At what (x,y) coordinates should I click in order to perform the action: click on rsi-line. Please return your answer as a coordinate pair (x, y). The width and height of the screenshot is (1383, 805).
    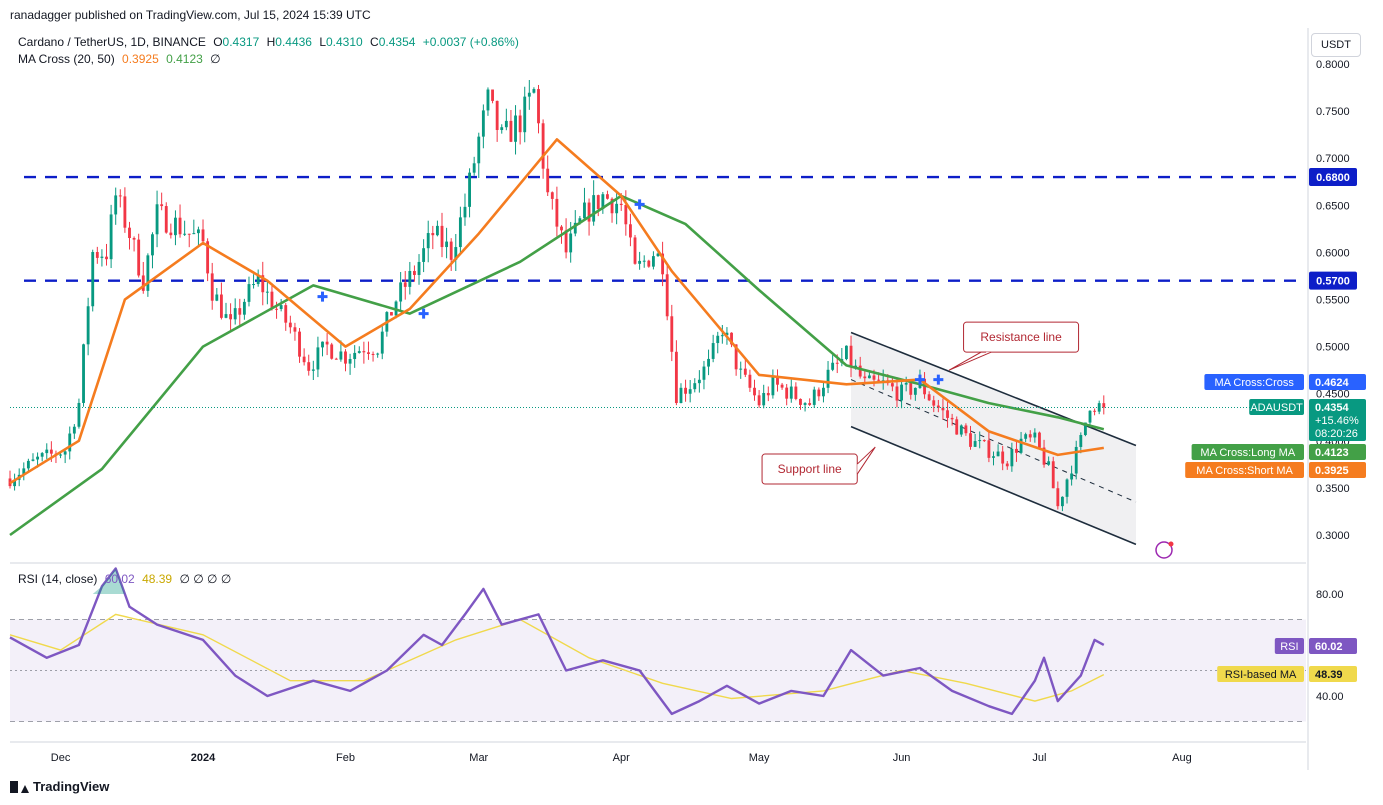
    Looking at the image, I should click on (557, 641).